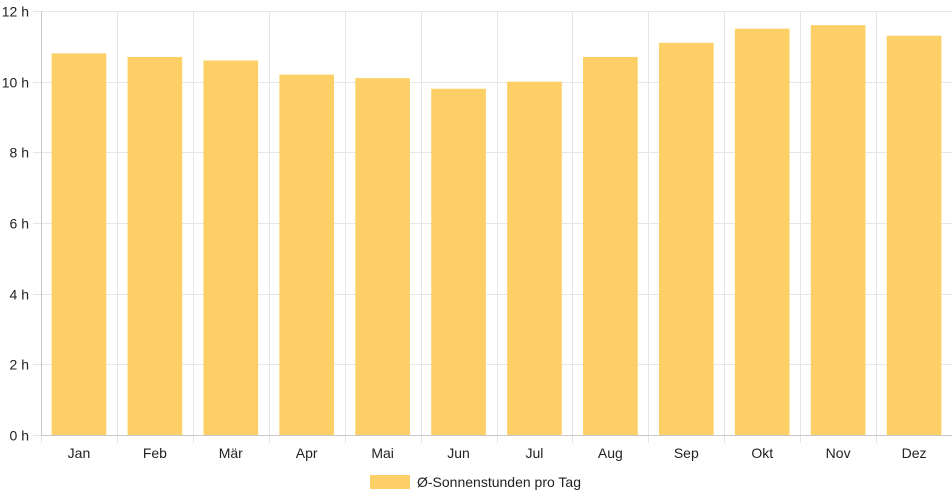 The width and height of the screenshot is (952, 500). What do you see at coordinates (382, 256) in the screenshot?
I see `bar-mai` at bounding box center [382, 256].